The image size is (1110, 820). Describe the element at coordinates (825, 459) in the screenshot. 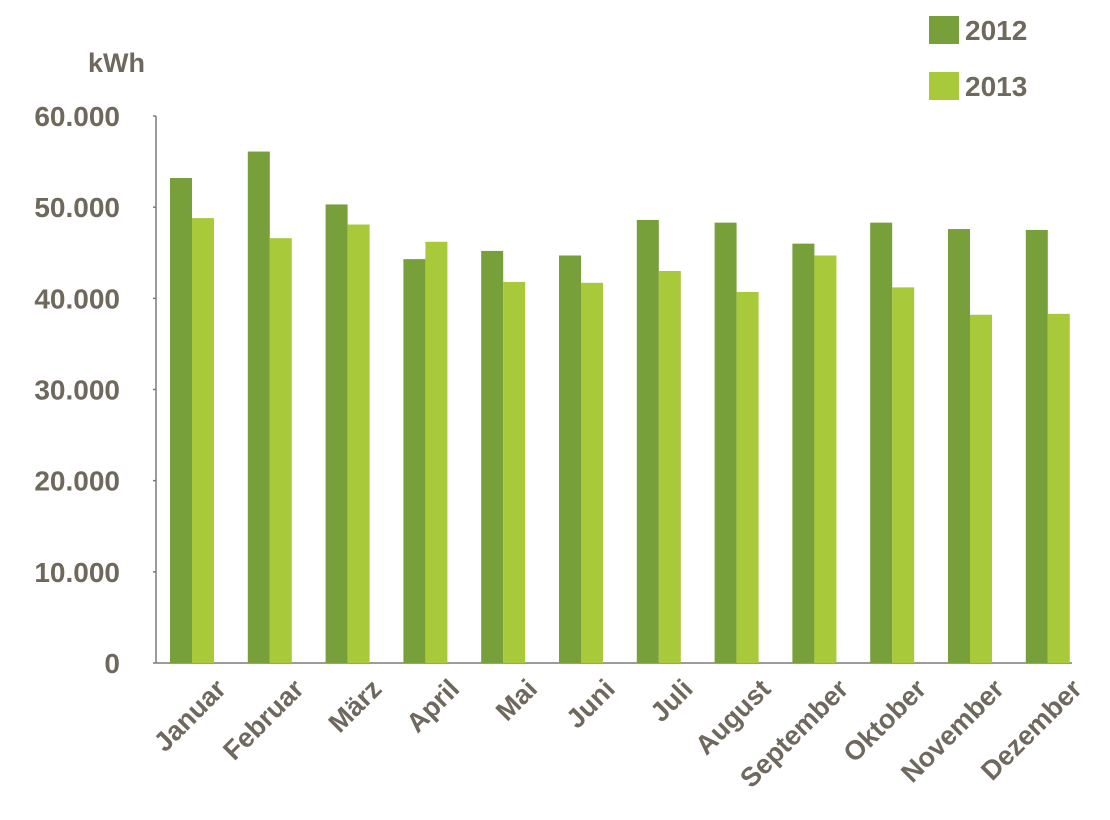

I see `bar-2013-september` at that location.